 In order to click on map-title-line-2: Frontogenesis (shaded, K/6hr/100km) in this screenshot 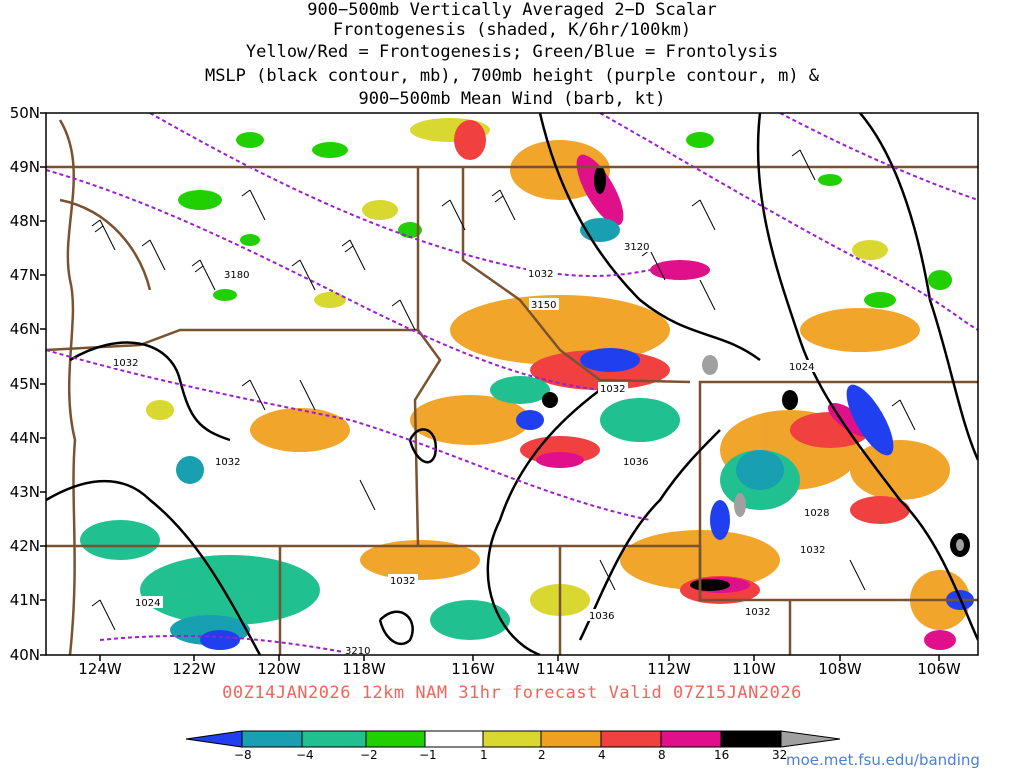, I will do `click(512, 30)`.